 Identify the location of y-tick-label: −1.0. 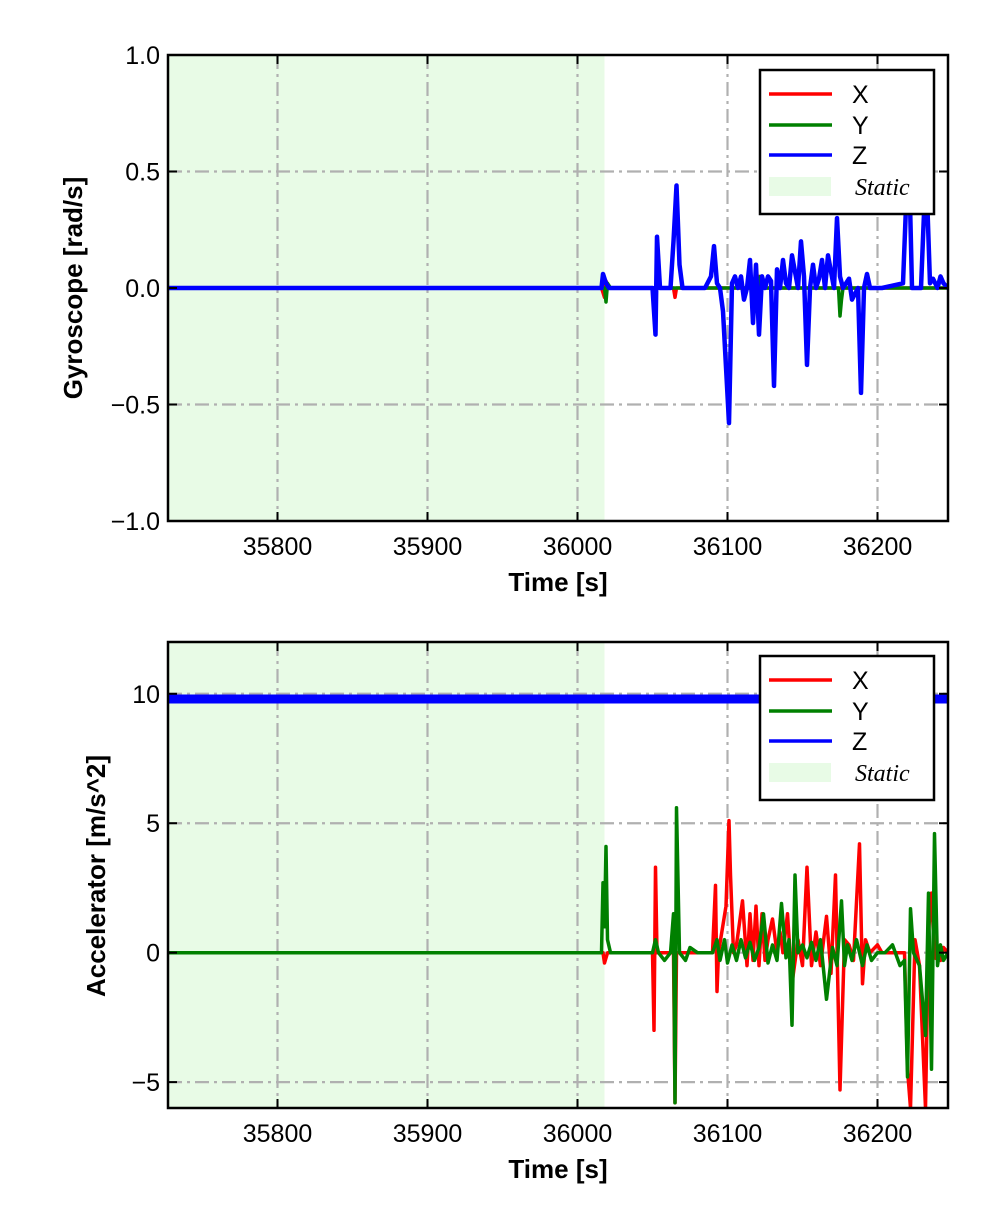
(135, 522).